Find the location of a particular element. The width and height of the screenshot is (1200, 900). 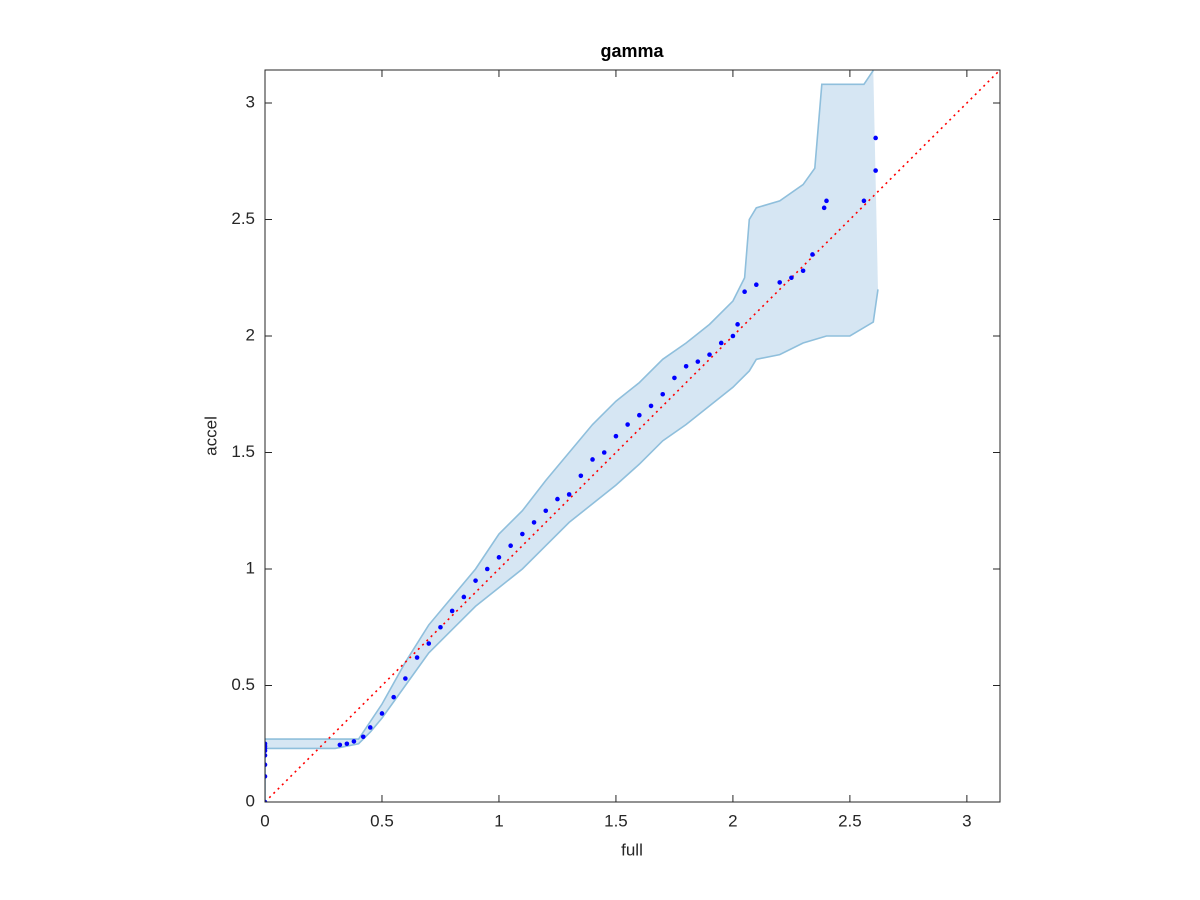

x-tick-label: 2.5 is located at coordinates (850, 820).